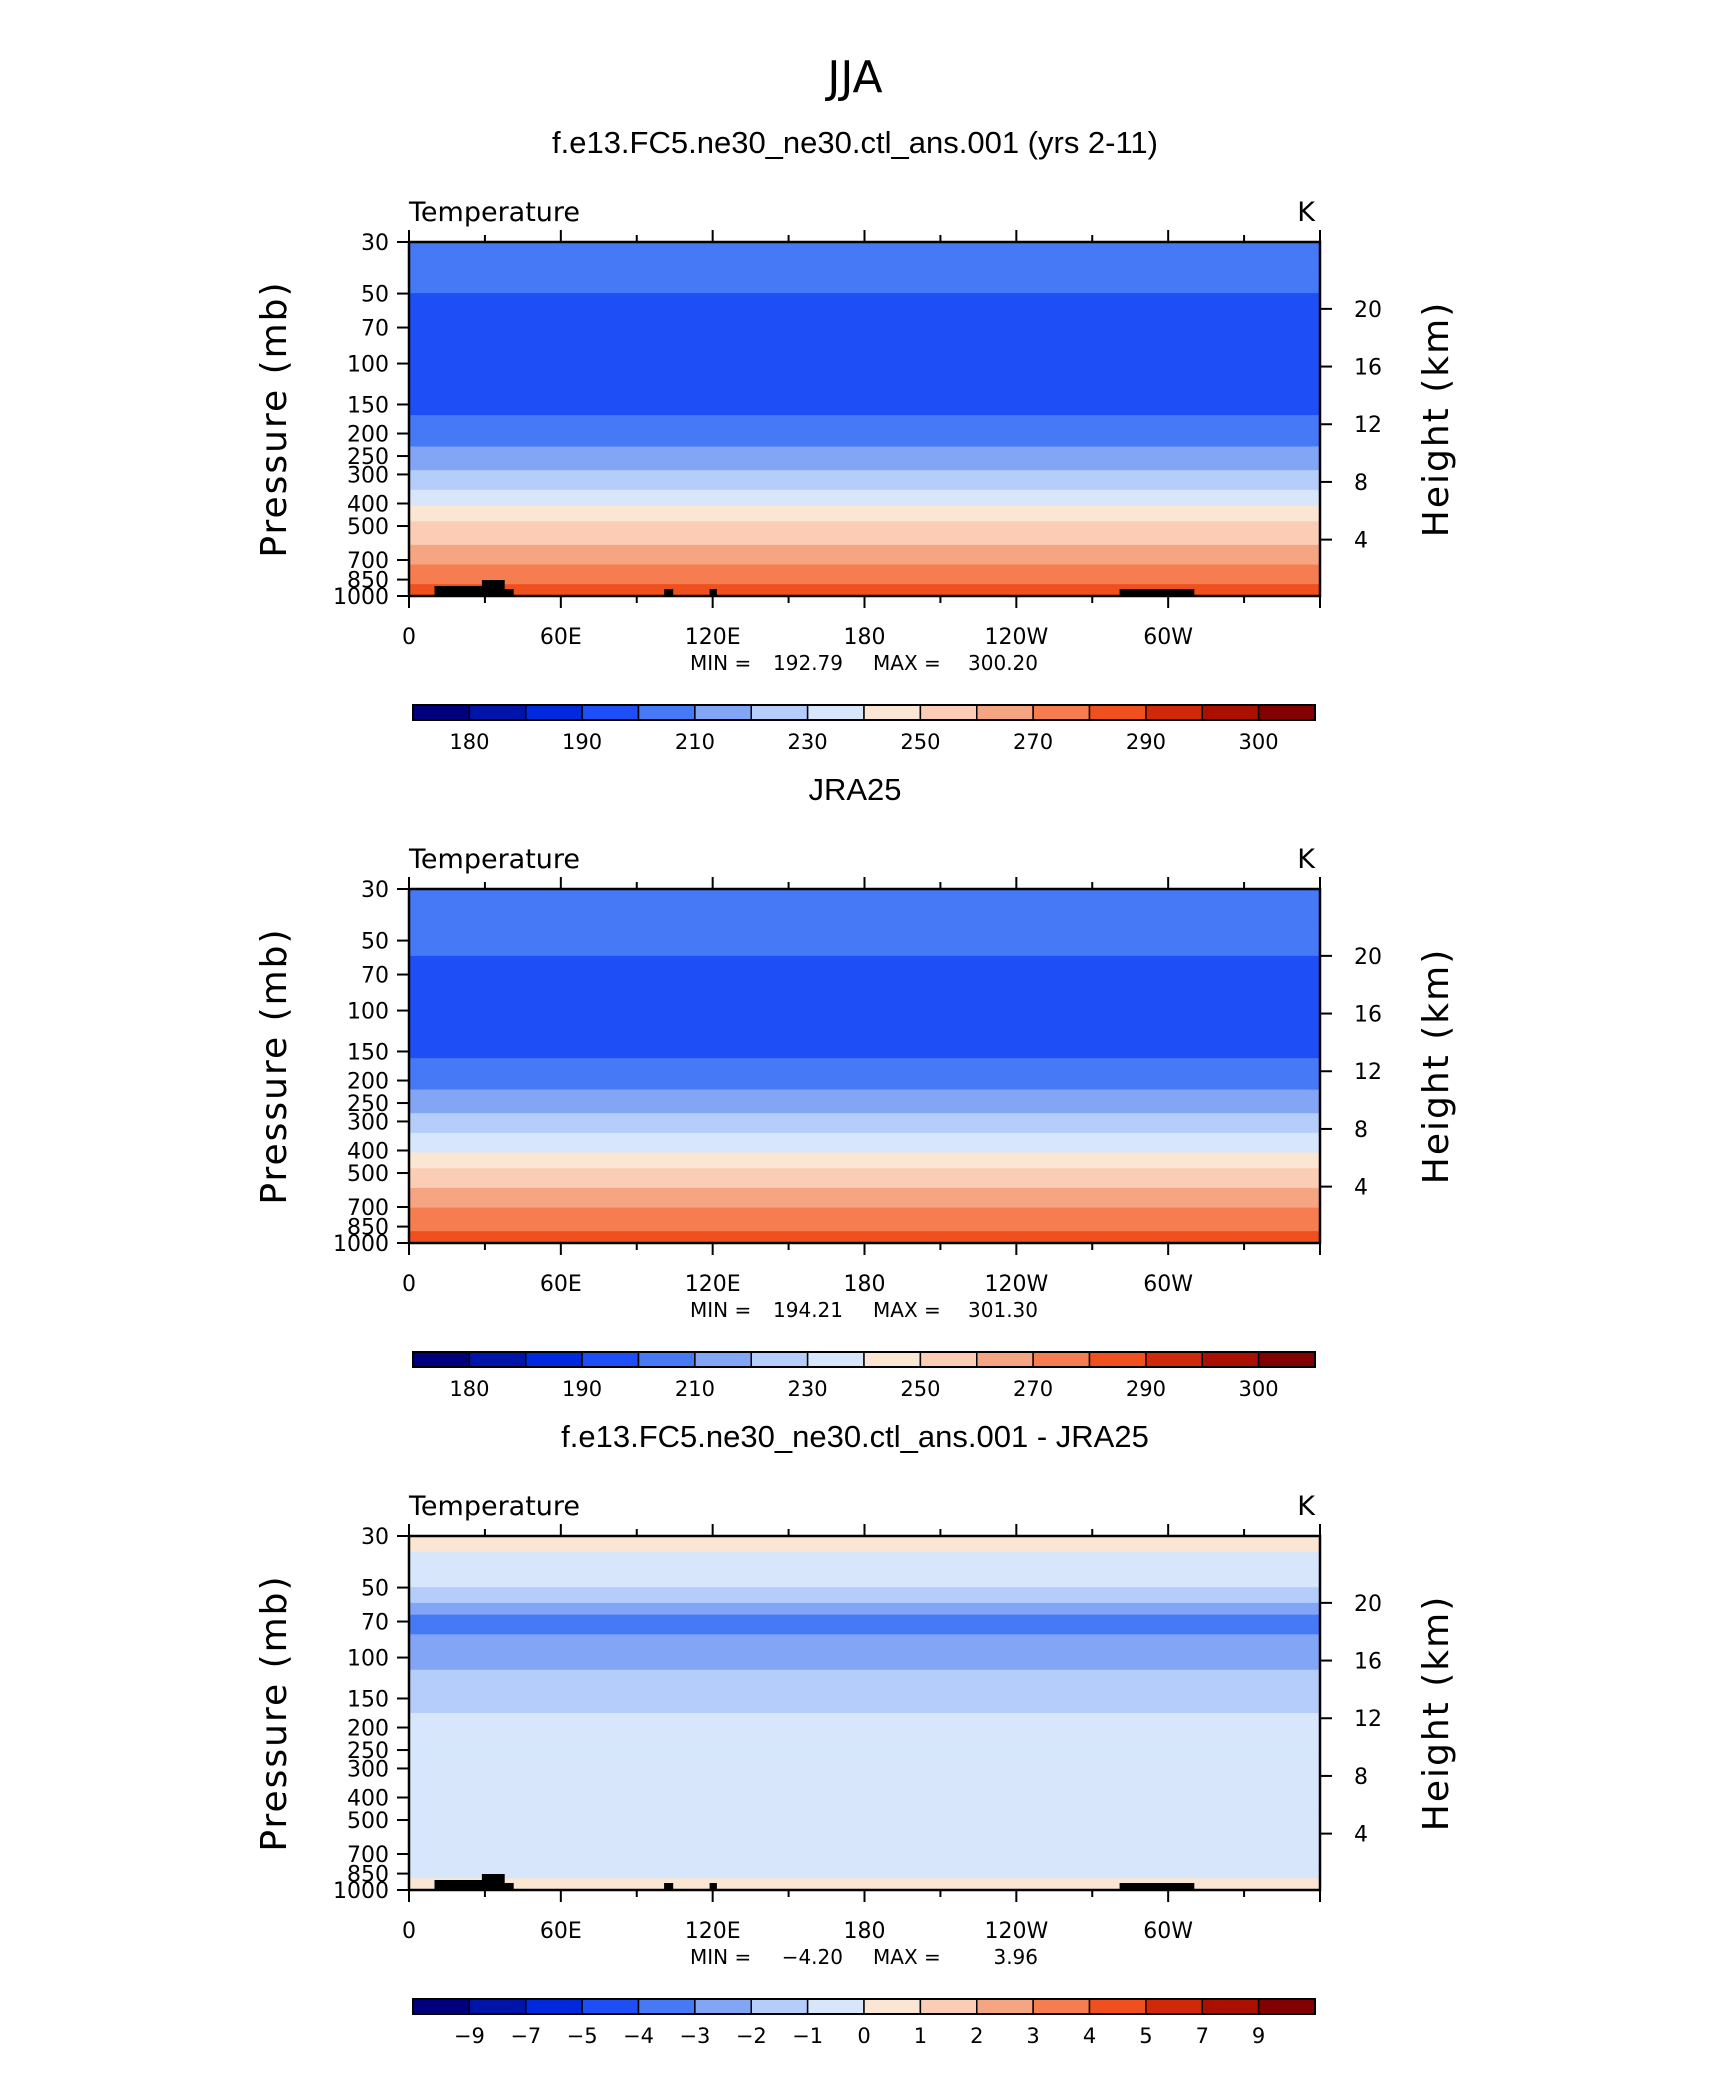 The image size is (1710, 2074). What do you see at coordinates (1368, 1719) in the screenshot?
I see `y-right-tick-label: 12` at bounding box center [1368, 1719].